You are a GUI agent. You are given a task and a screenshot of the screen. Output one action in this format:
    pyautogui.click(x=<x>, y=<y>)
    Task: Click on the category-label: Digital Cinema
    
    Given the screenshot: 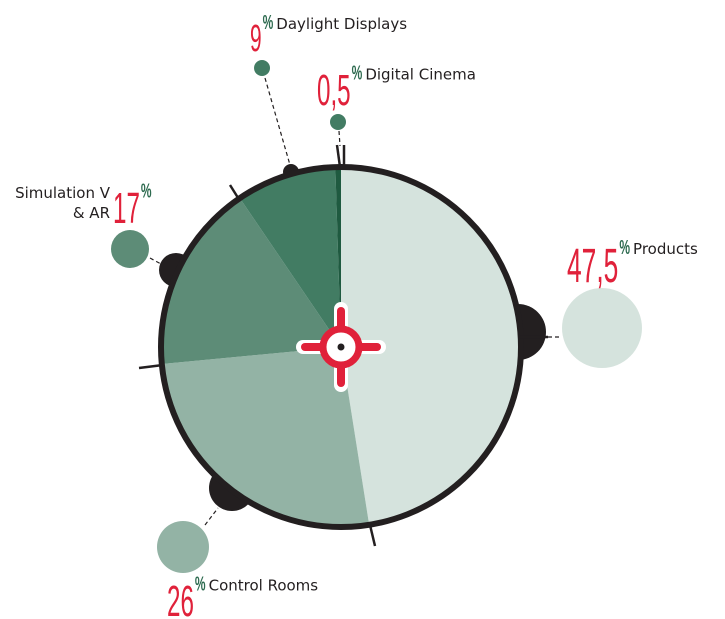 What is the action you would take?
    pyautogui.click(x=420, y=74)
    